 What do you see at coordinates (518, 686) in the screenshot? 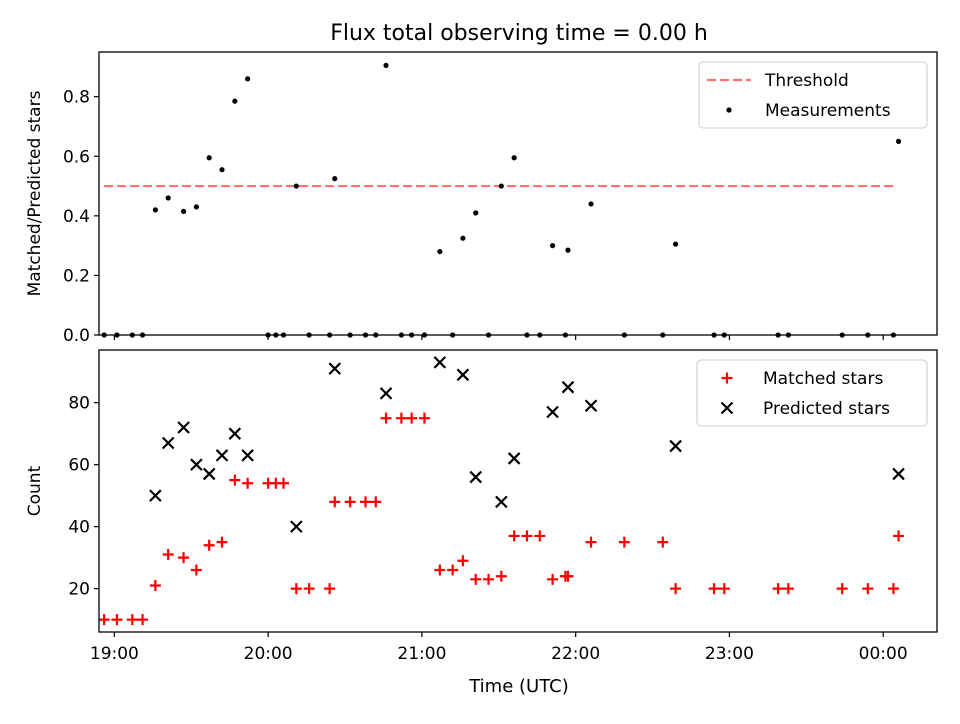
I see `x-axis-label: Time (UTC)` at bounding box center [518, 686].